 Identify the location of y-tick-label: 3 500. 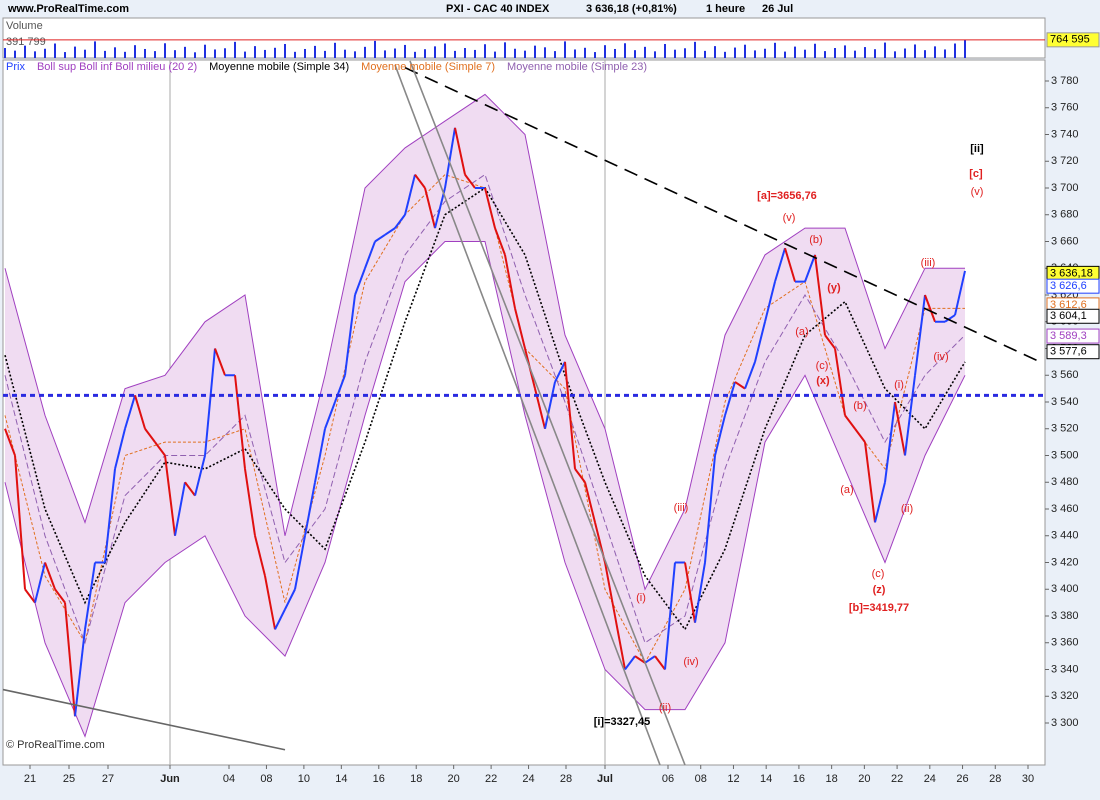
(1065, 455).